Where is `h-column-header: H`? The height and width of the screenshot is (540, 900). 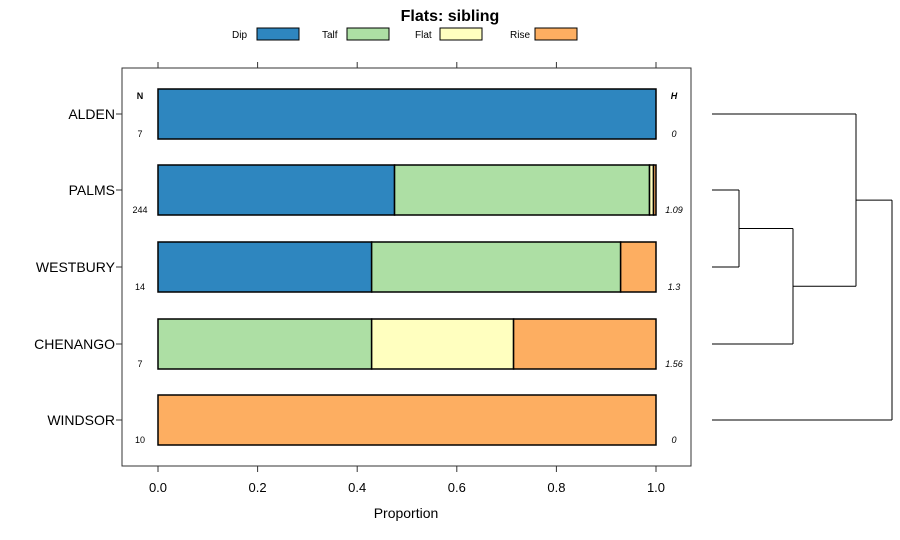
h-column-header: H is located at coordinates (674, 96).